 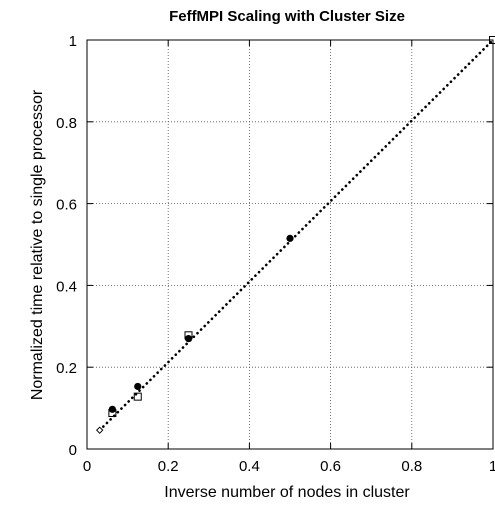 What do you see at coordinates (287, 16) in the screenshot?
I see `chart-title: FeffMPI Scaling with Cluster Size` at bounding box center [287, 16].